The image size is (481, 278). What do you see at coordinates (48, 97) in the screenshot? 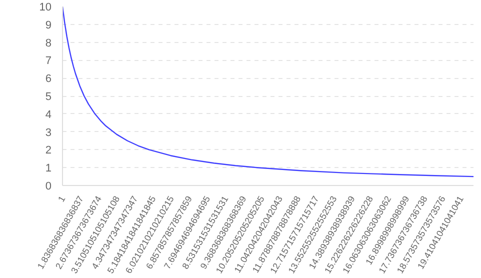
I see `y-tick-label: 5` at bounding box center [48, 97].